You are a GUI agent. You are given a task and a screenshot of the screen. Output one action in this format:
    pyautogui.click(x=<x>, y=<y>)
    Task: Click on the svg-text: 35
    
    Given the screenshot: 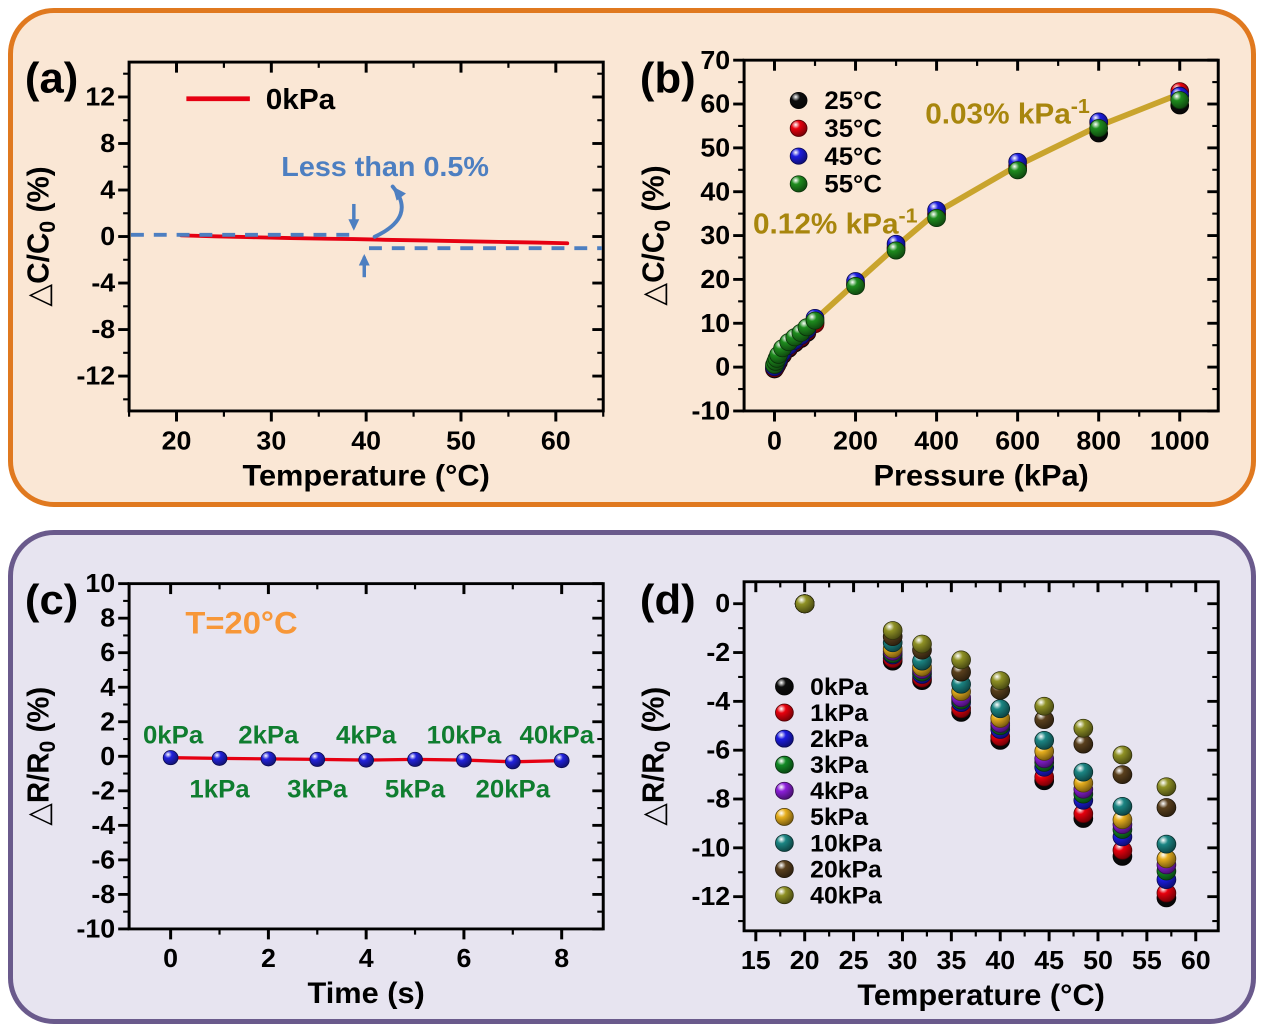 What is the action you would take?
    pyautogui.click(x=951, y=959)
    